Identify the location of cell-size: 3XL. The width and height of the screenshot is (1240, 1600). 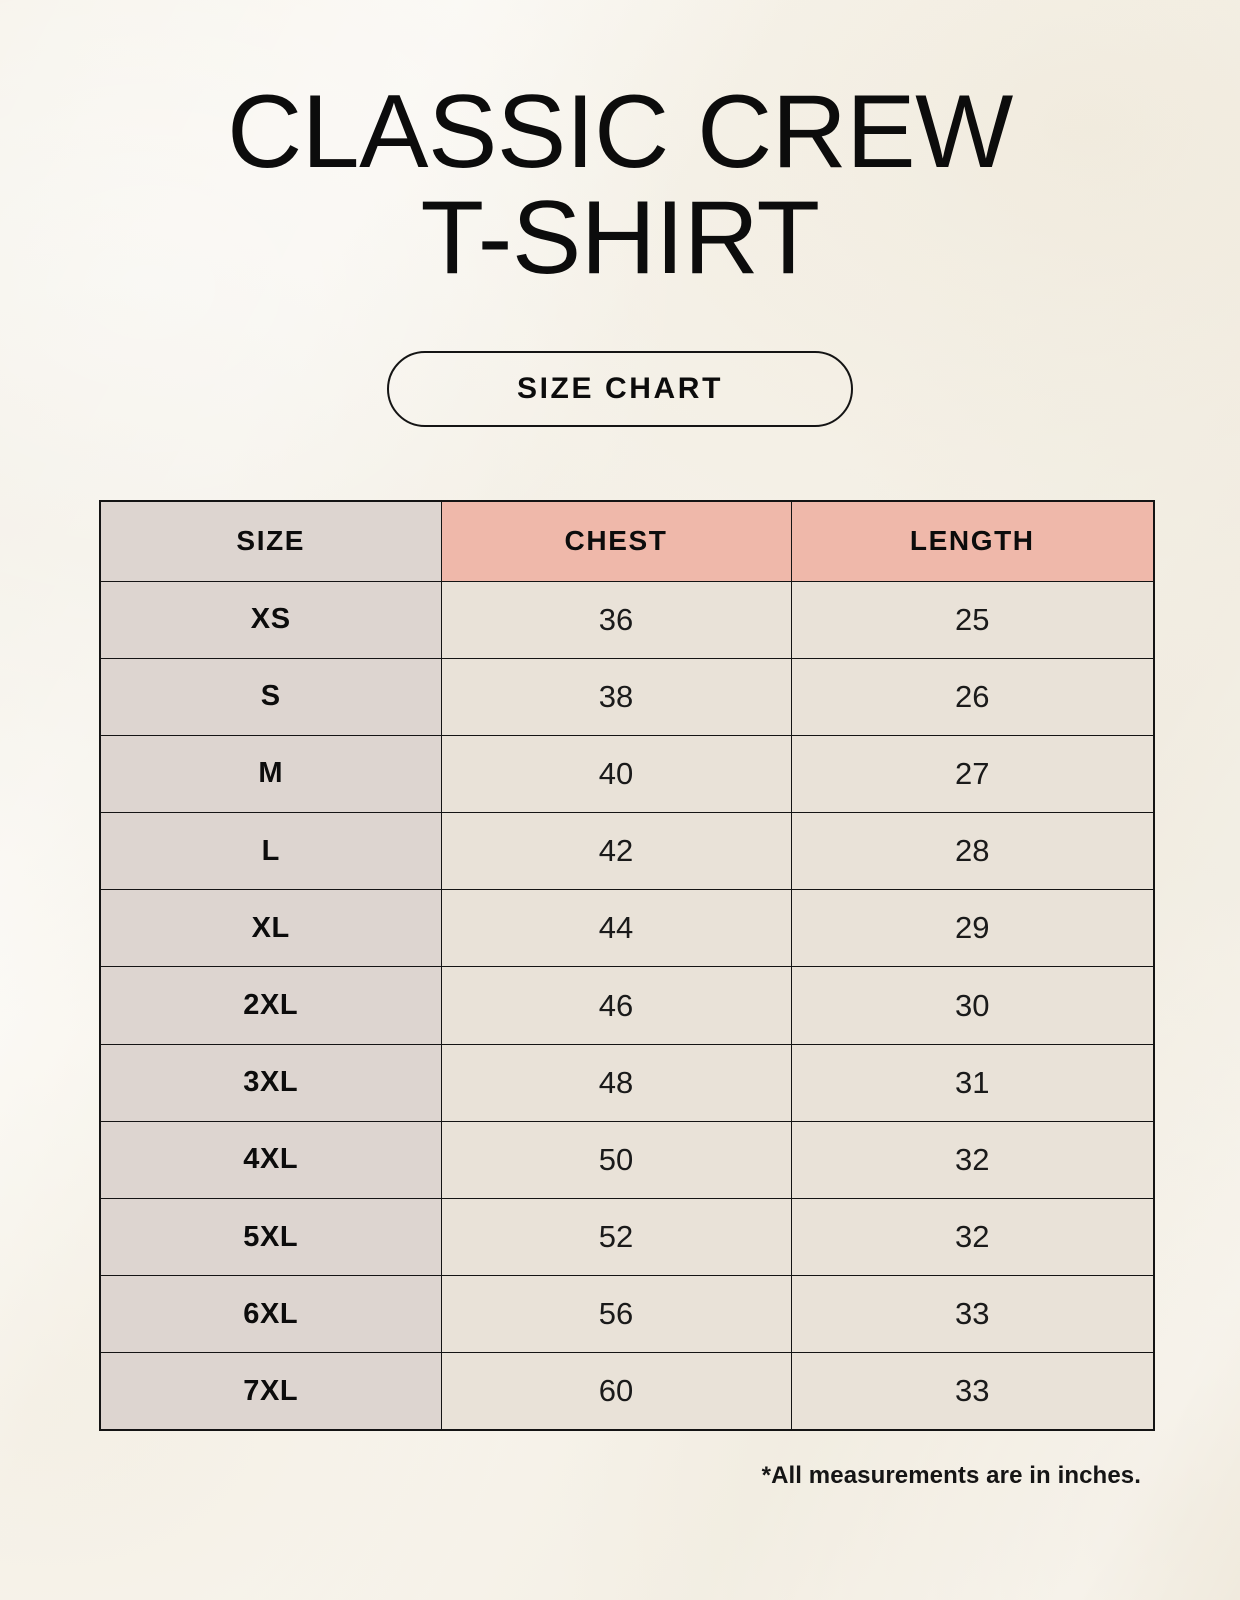
(270, 1082).